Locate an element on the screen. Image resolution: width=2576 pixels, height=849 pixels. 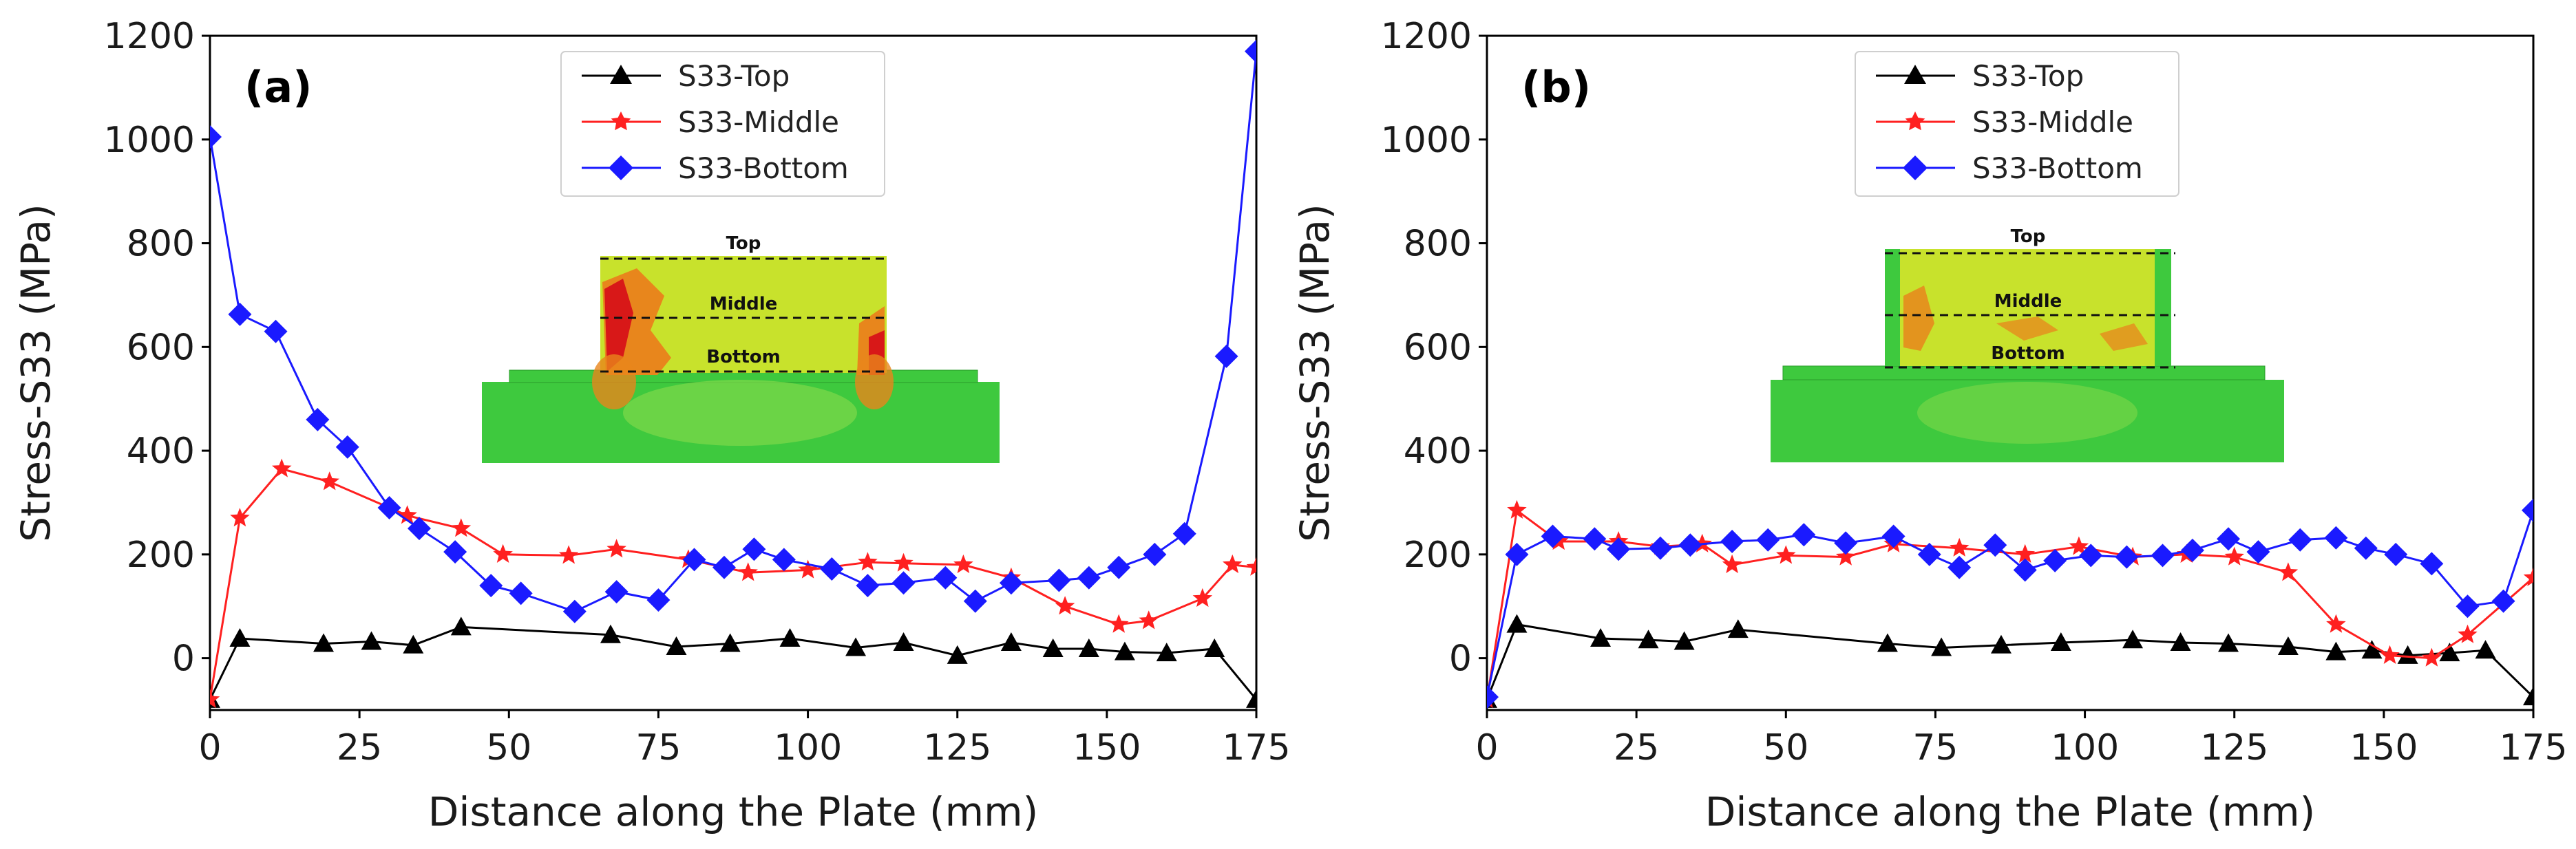
legend-box is located at coordinates (2017, 124).